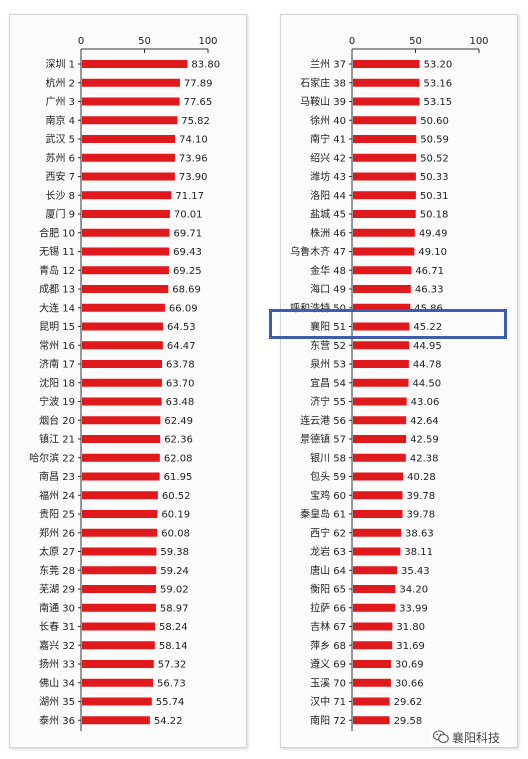 The width and height of the screenshot is (528, 759). I want to click on category-label: 南京 4, so click(60, 120).